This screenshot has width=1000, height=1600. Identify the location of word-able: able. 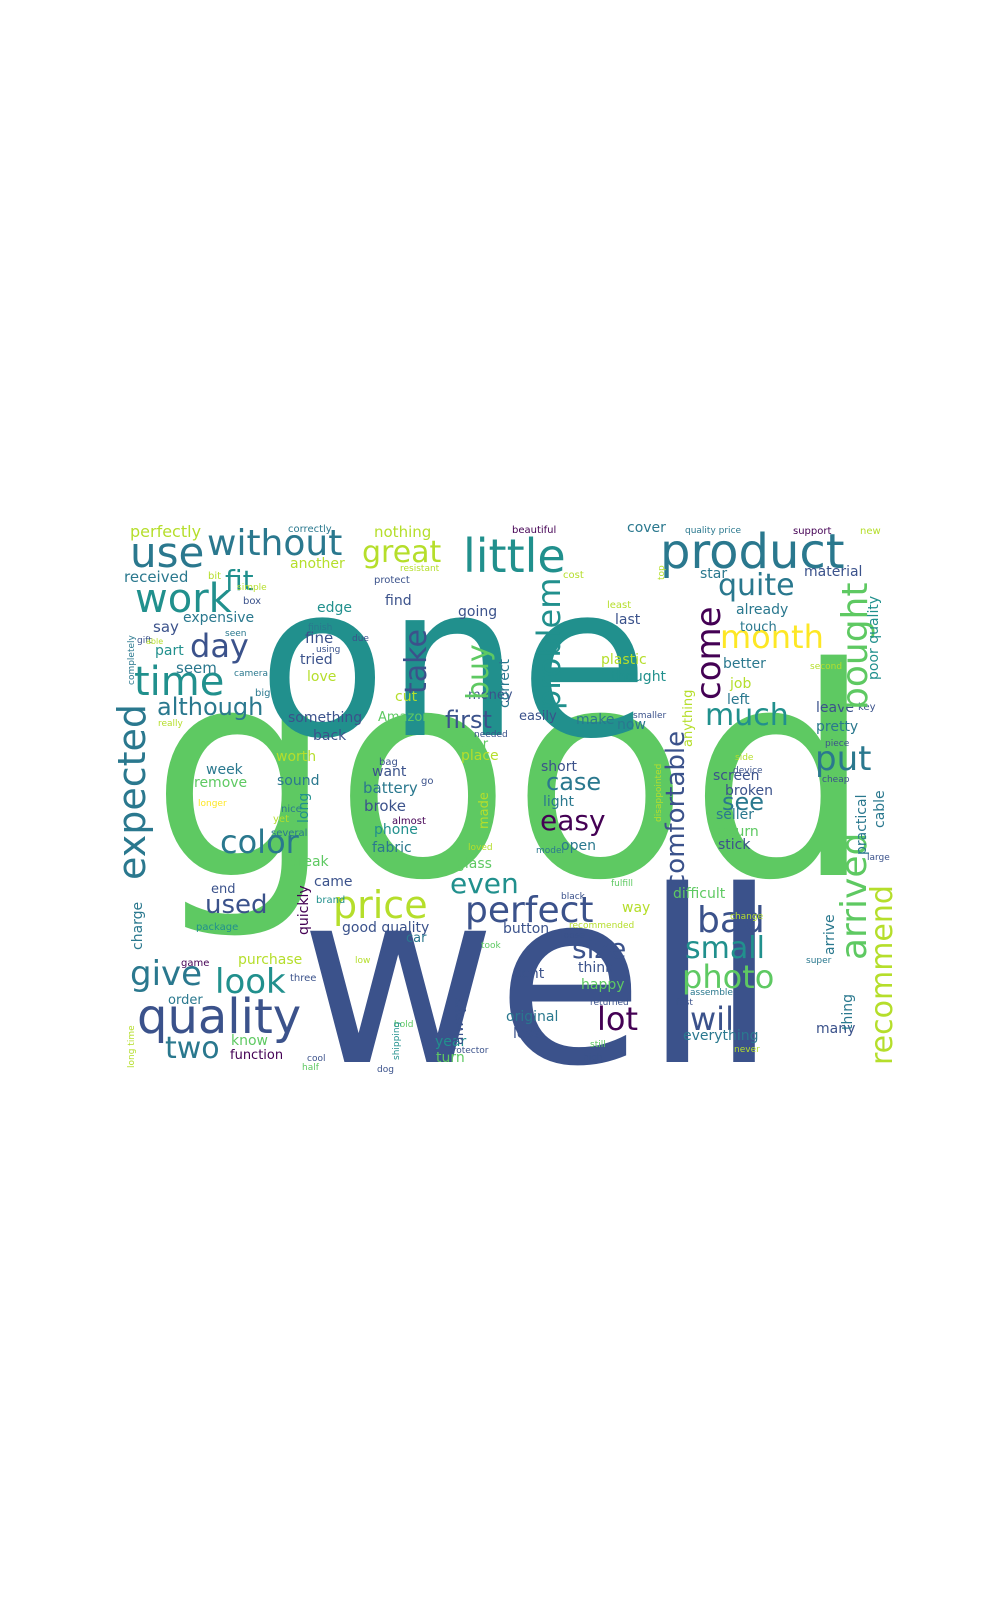
(154, 641).